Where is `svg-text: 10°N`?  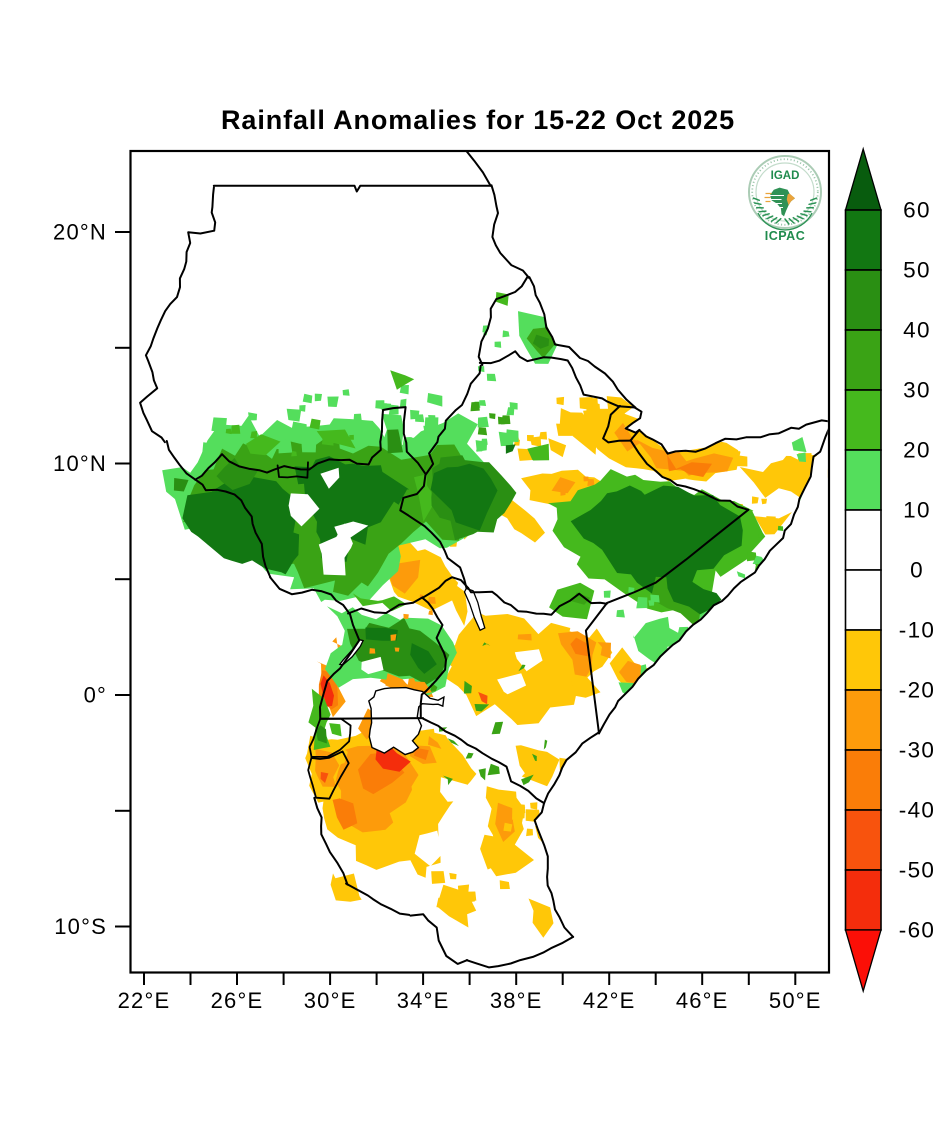
svg-text: 10°N is located at coordinates (80, 463).